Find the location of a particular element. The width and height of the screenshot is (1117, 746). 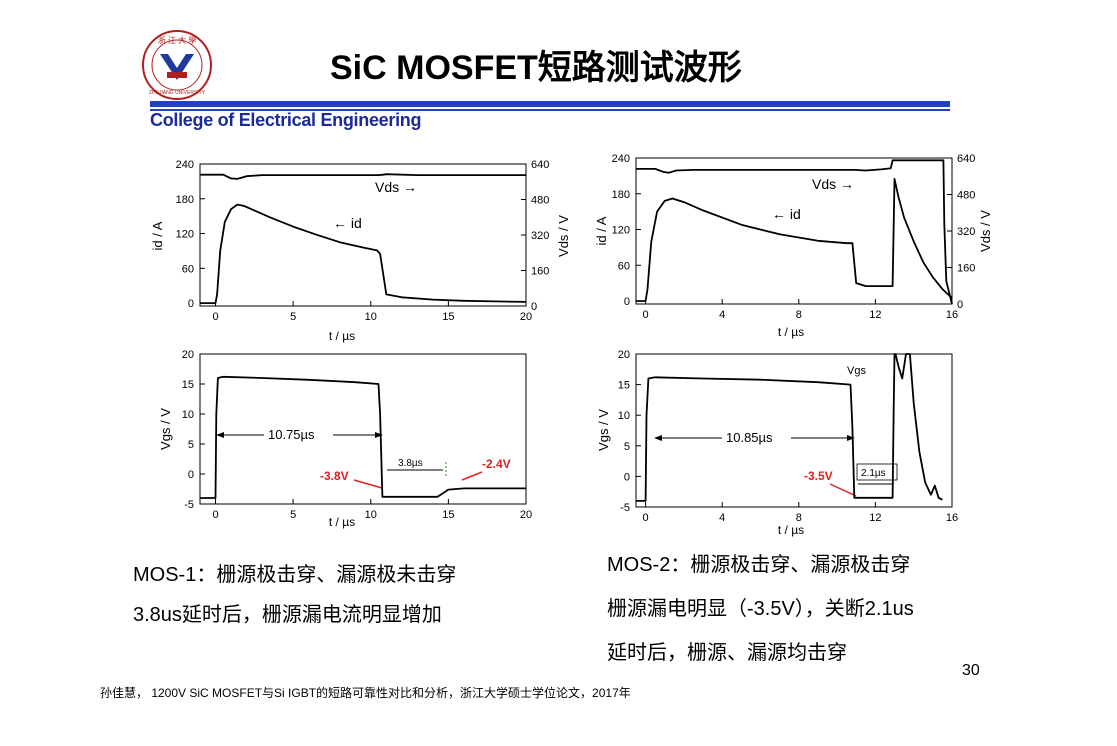

zhejiang-university-logo-icon: 浙 江 大 學 ZHEJIANG UNIVERSITY is located at coordinates (177, 65).